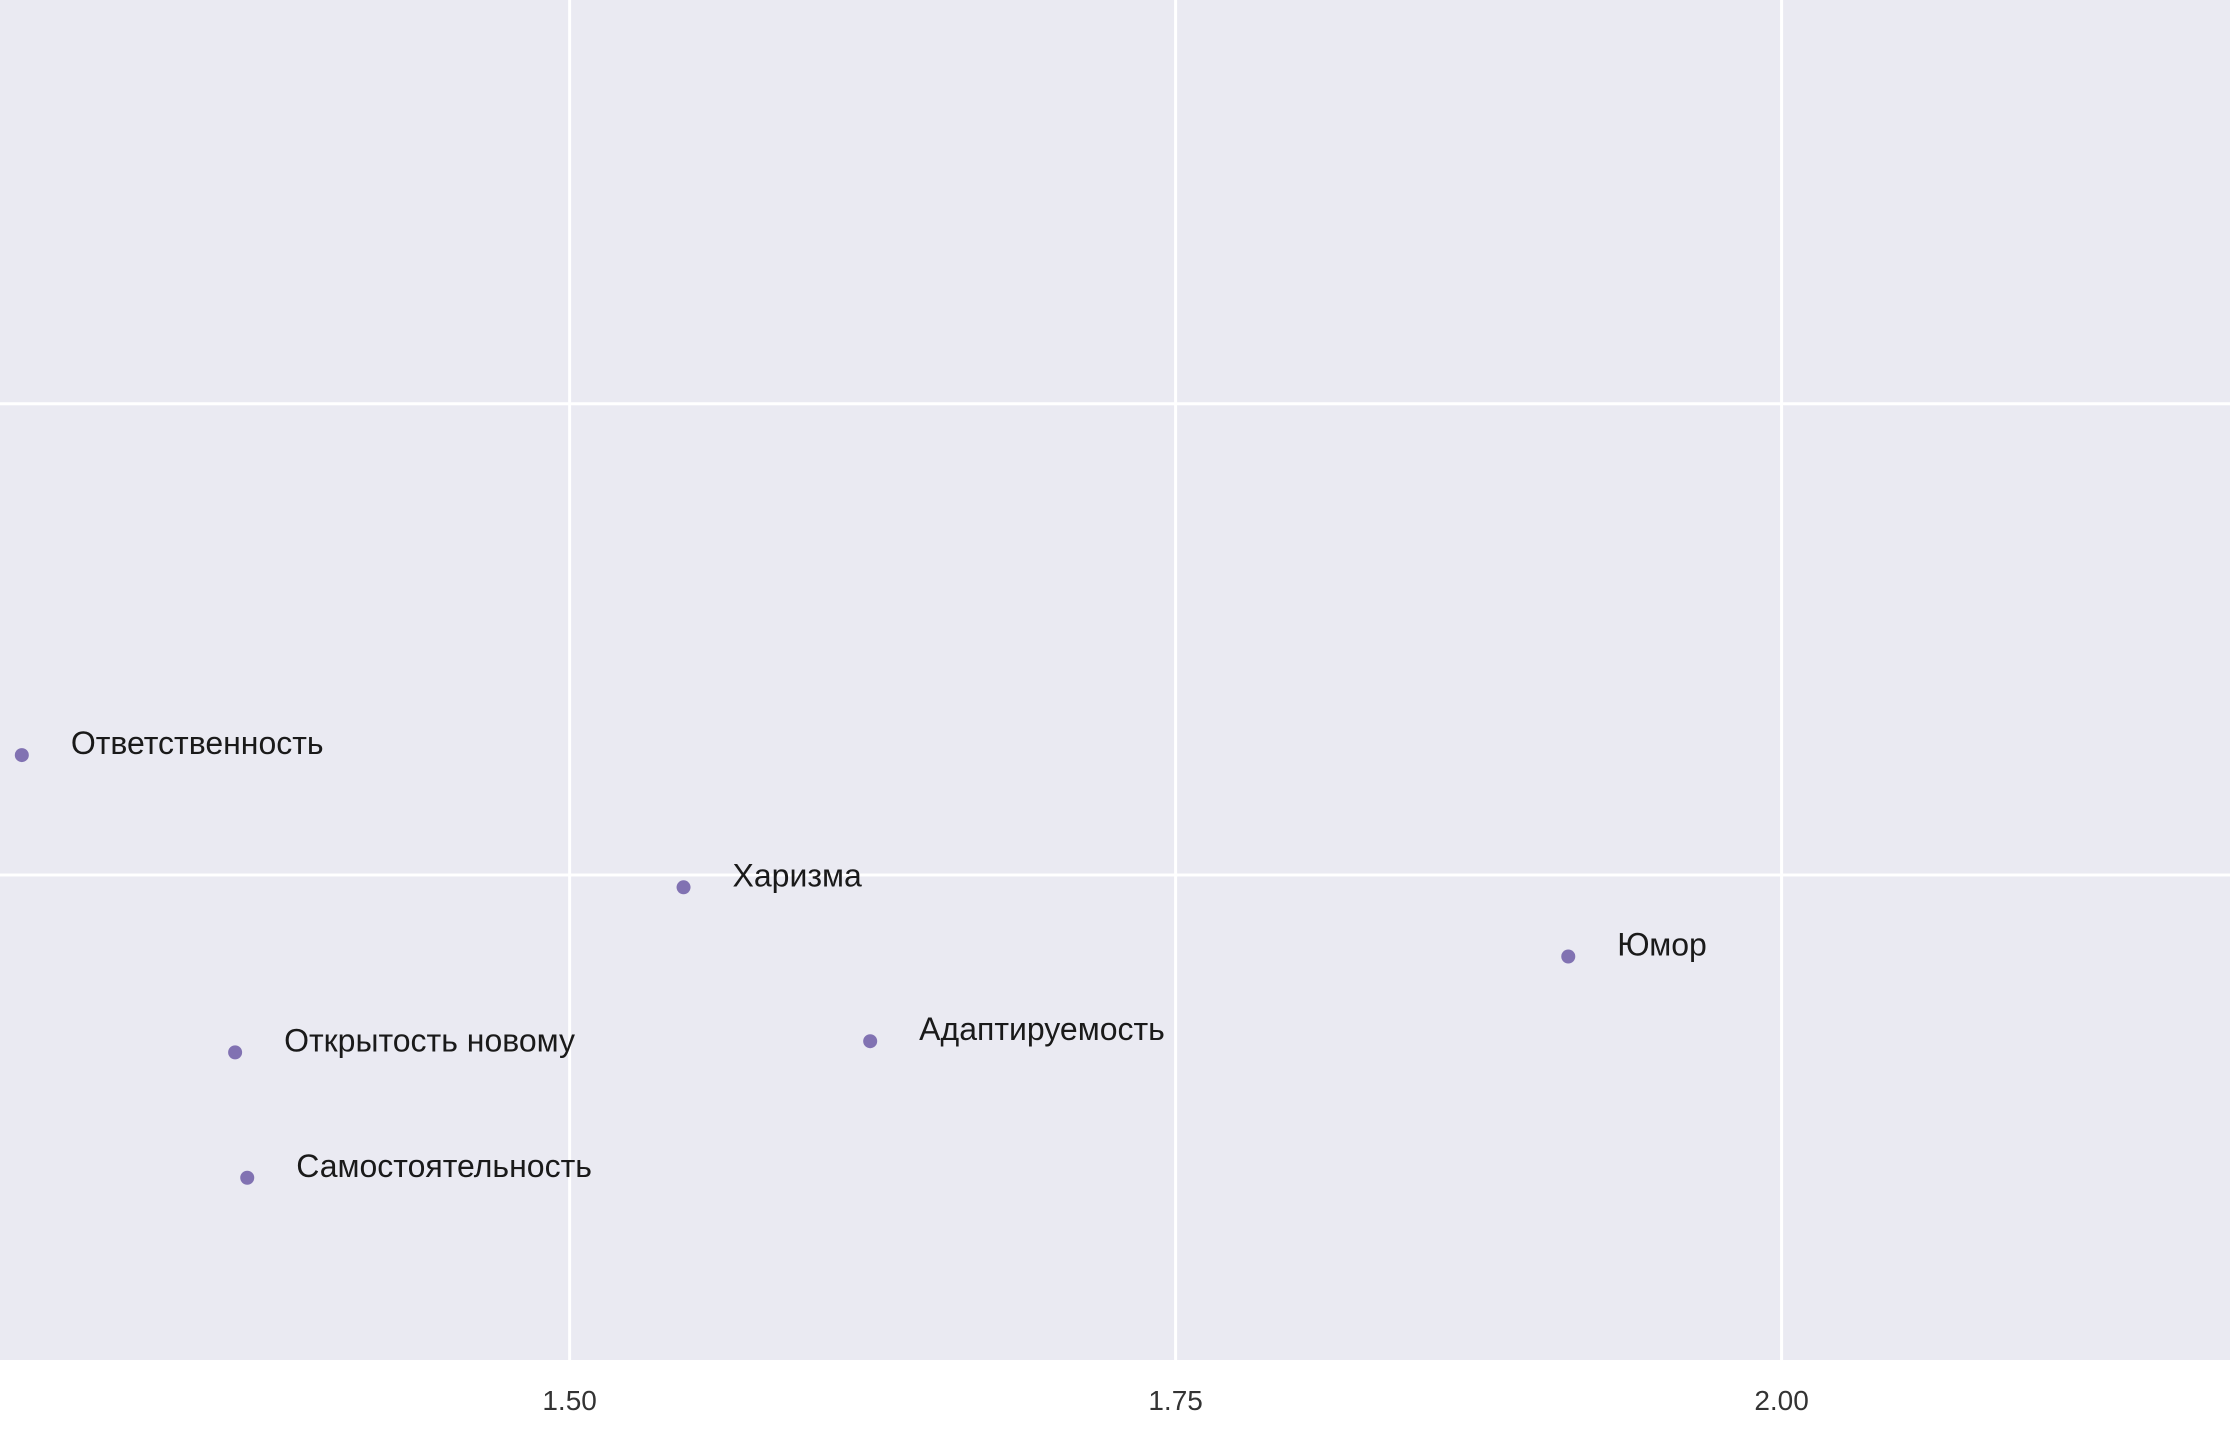 Image resolution: width=2230 pixels, height=1429 pixels. Describe the element at coordinates (797, 875) in the screenshot. I see `point-label: Харизма` at that location.